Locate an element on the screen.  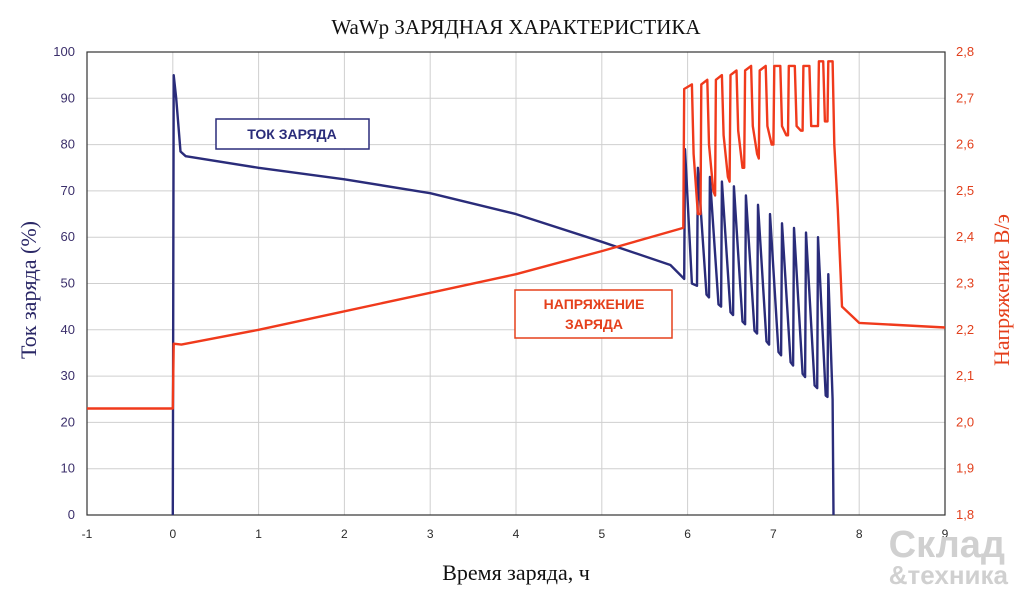
y-left-tick-label: 40 is located at coordinates (68, 329).